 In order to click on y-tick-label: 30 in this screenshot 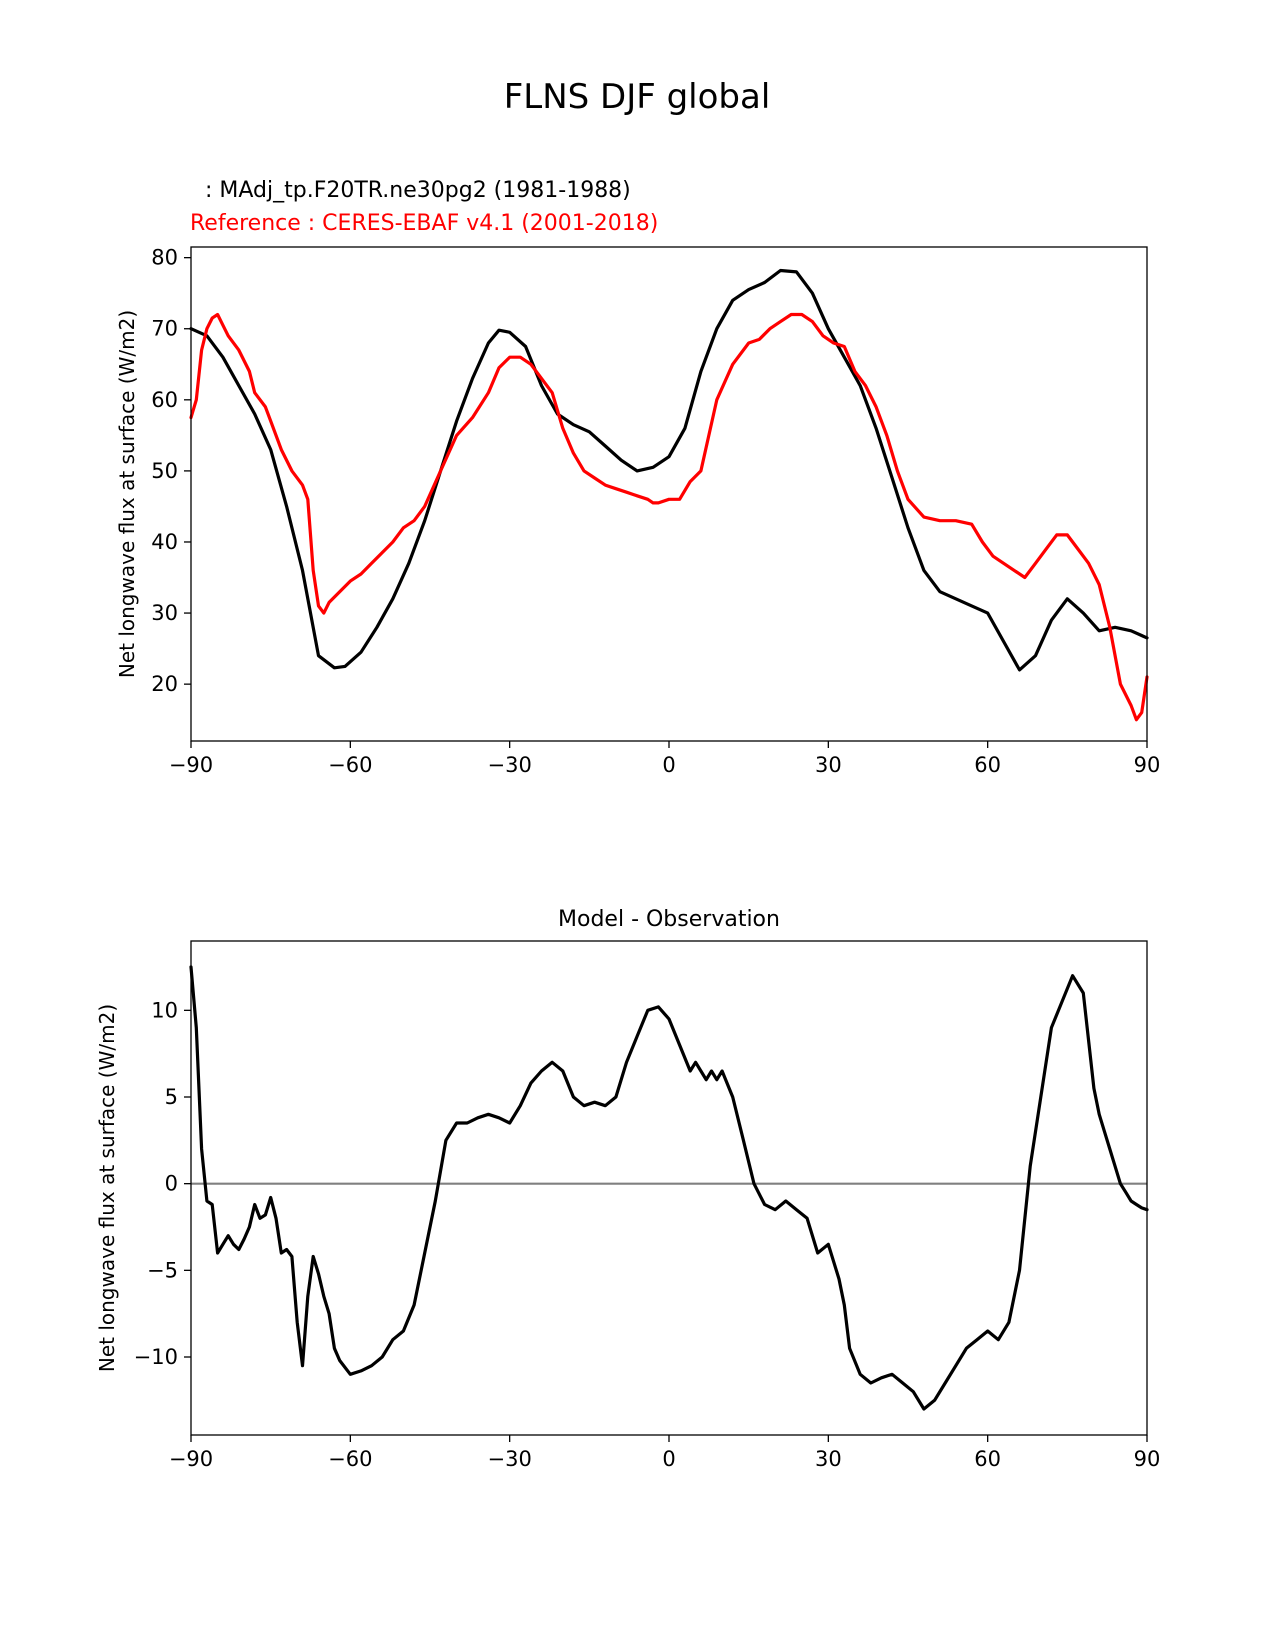, I will do `click(164, 613)`.